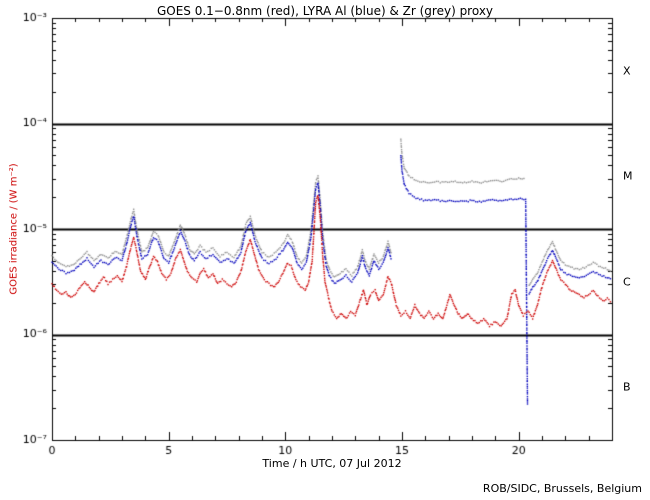 Image resolution: width=650 pixels, height=500 pixels. Describe the element at coordinates (627, 387) in the screenshot. I see `flare-class-label-b: B` at that location.